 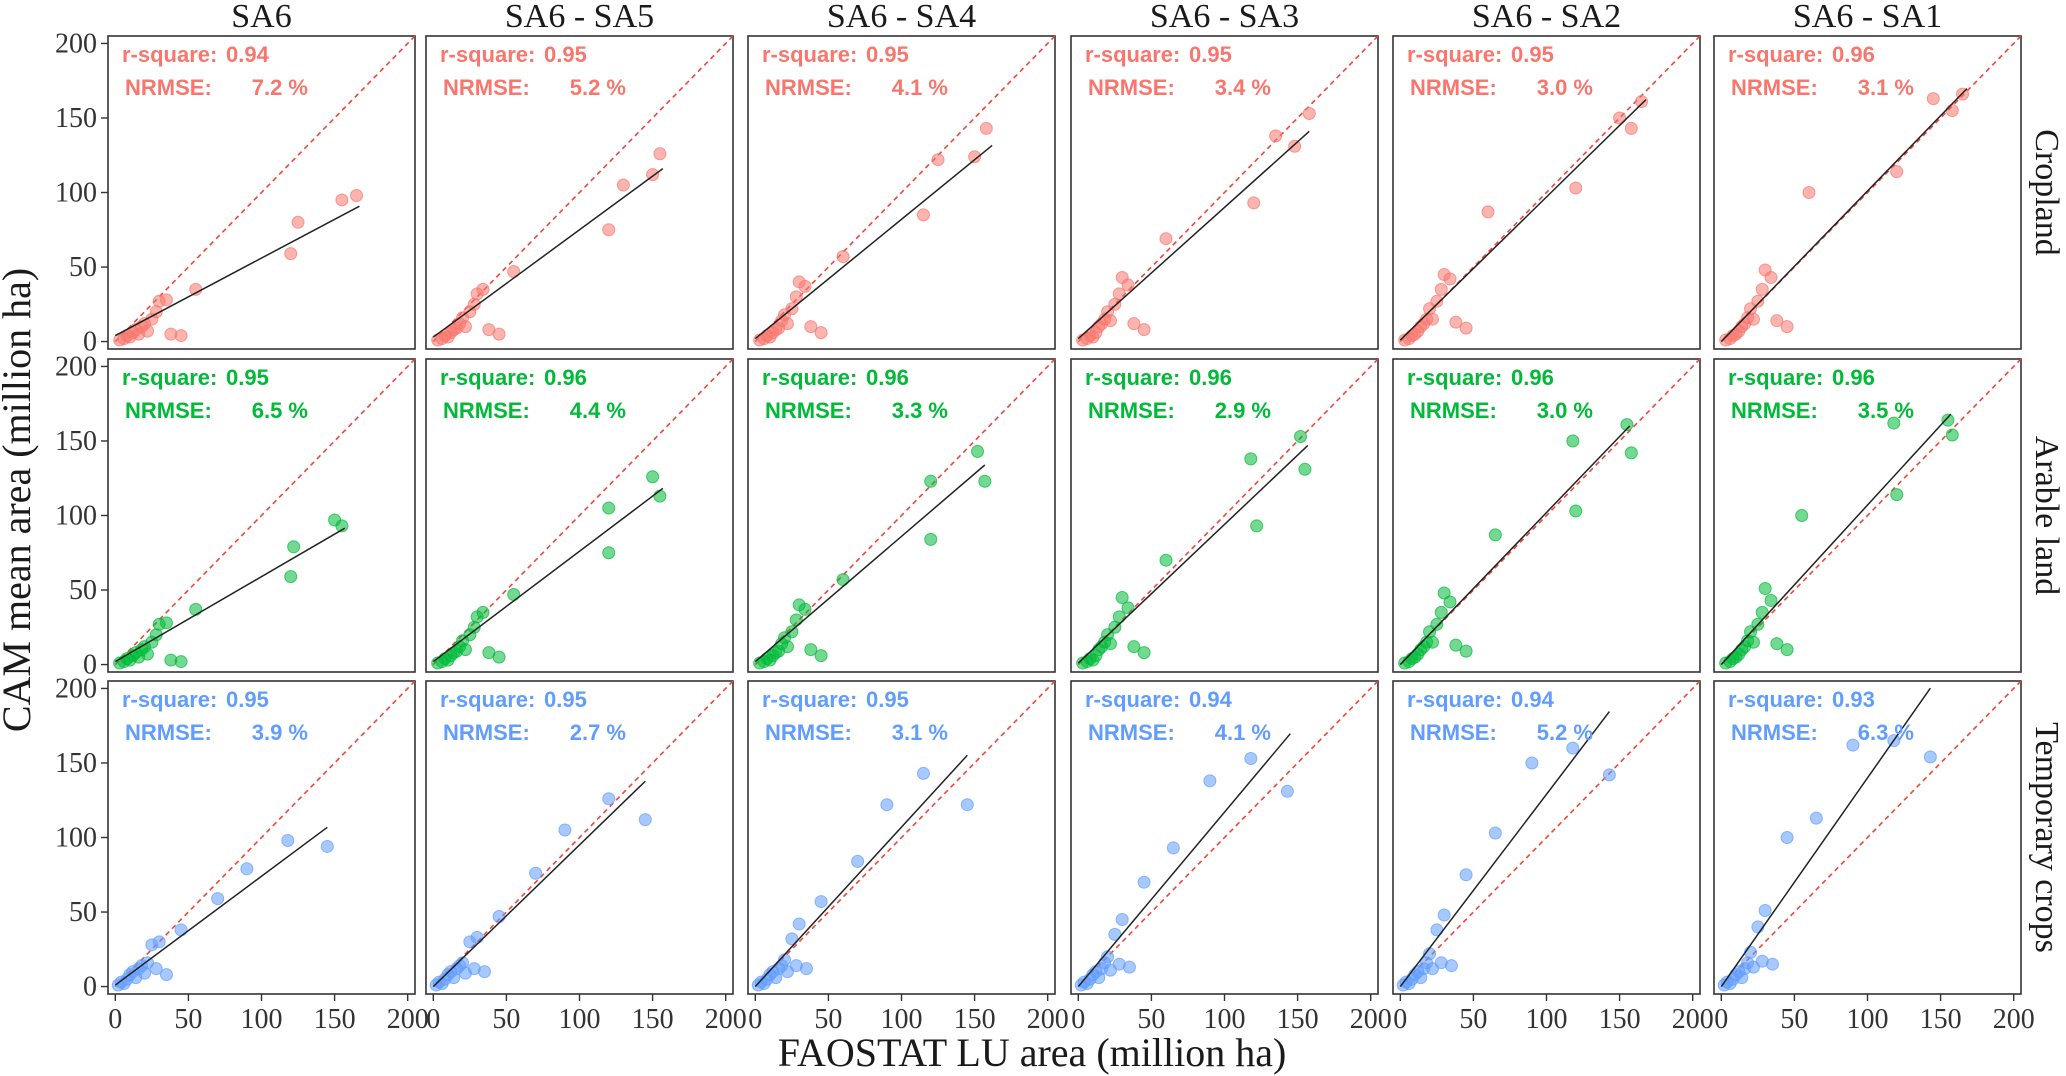 What do you see at coordinates (901, 837) in the screenshot?
I see `panel-3-3: r-square: 0.95 NRMSE: 3.1 %` at bounding box center [901, 837].